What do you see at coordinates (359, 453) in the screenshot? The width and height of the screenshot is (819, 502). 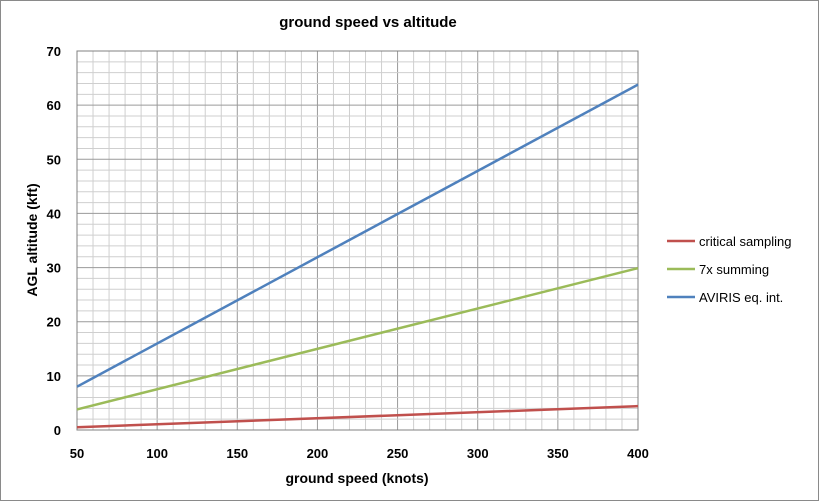 I see `x-tick-labels: 50 100 150 200 250 300 350 400` at bounding box center [359, 453].